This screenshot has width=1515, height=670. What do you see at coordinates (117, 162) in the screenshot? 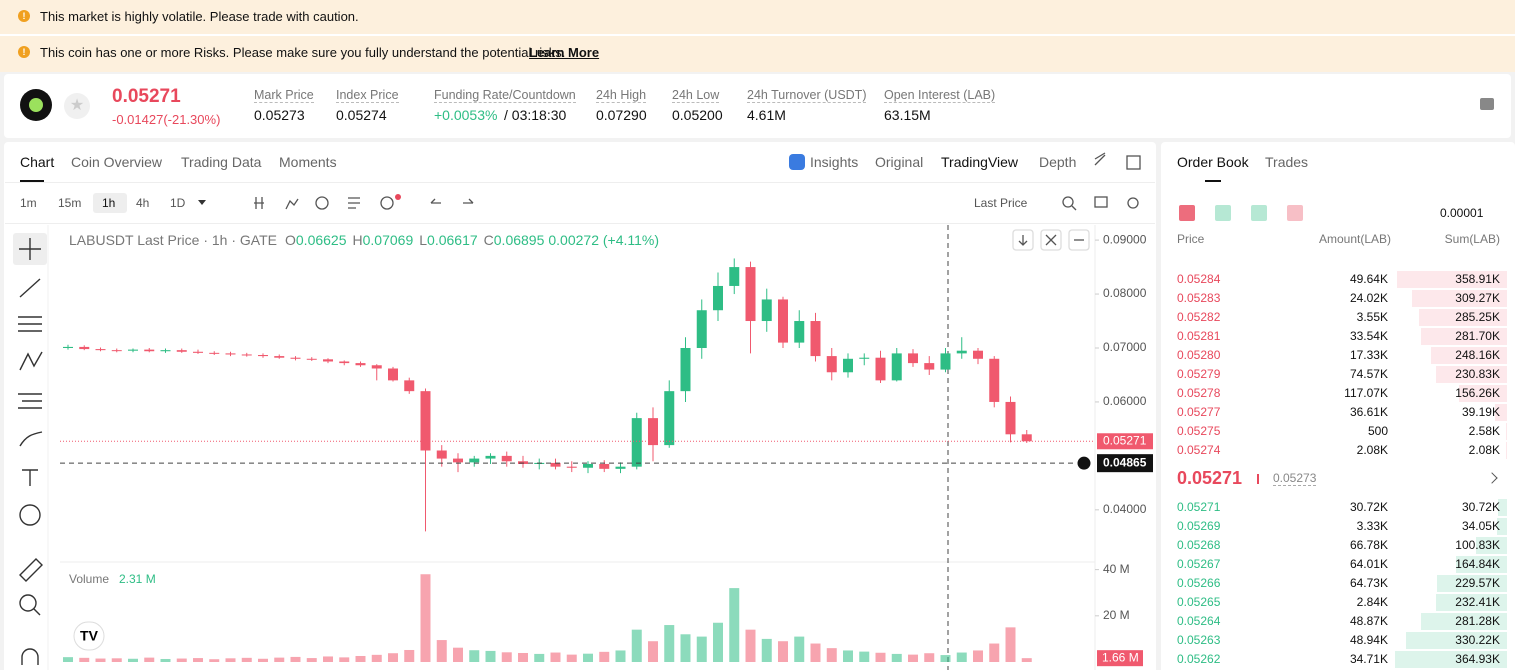
I see `chart-tab: Coin Overview` at bounding box center [117, 162].